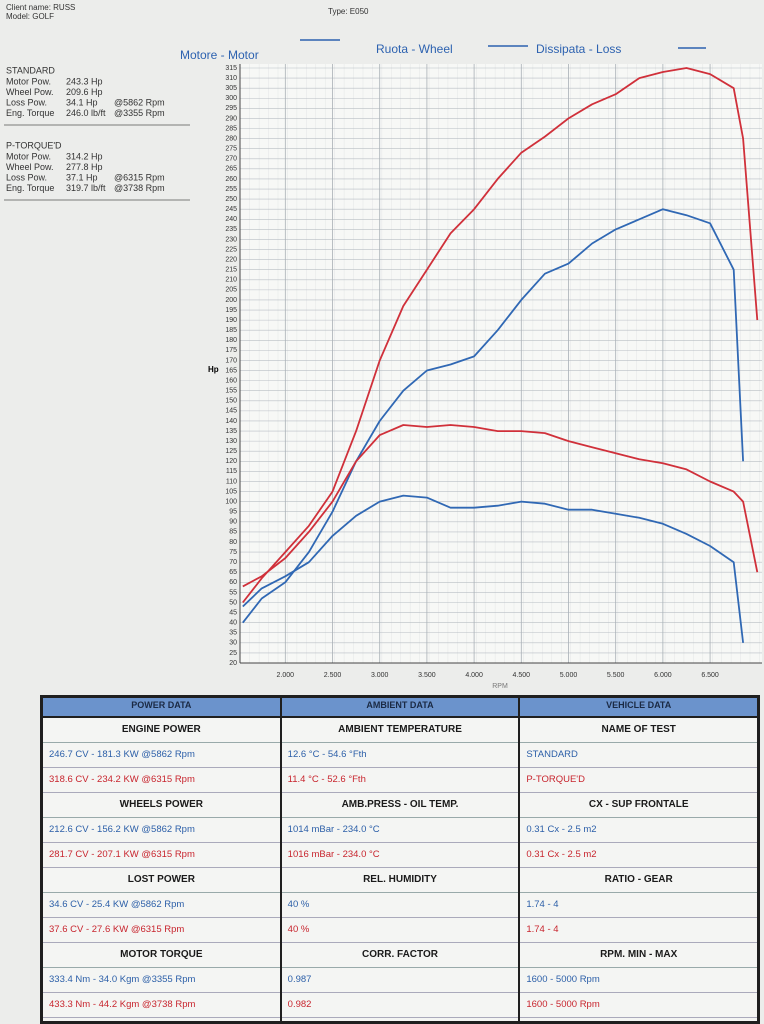 This screenshot has height=1024, width=764. I want to click on y-tick-label: 160, so click(231, 380).